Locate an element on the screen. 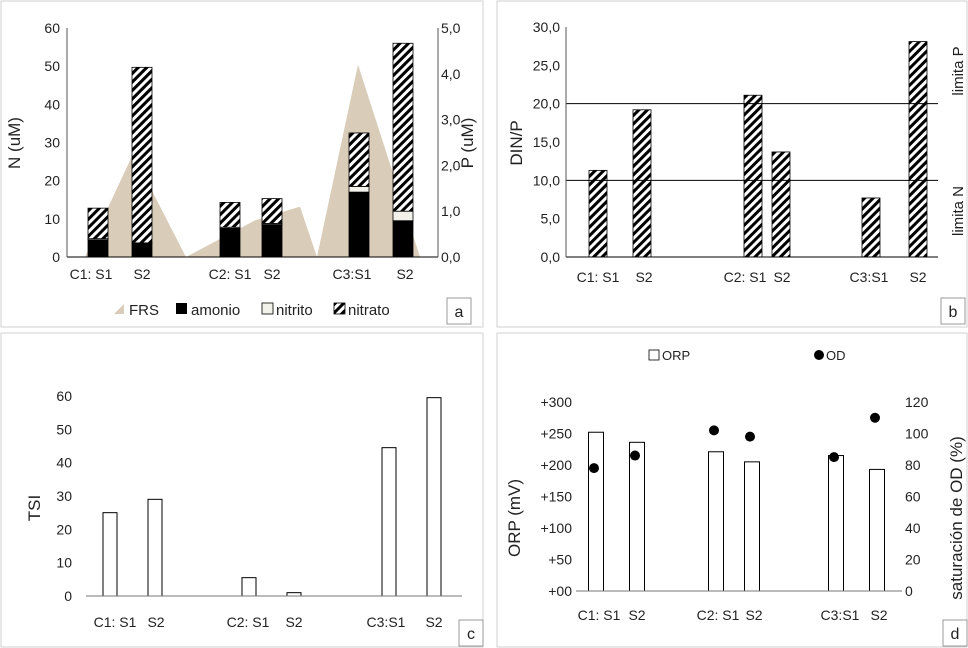 The width and height of the screenshot is (968, 648). panel-a-y2tick-label: 5,0 is located at coordinates (451, 28).